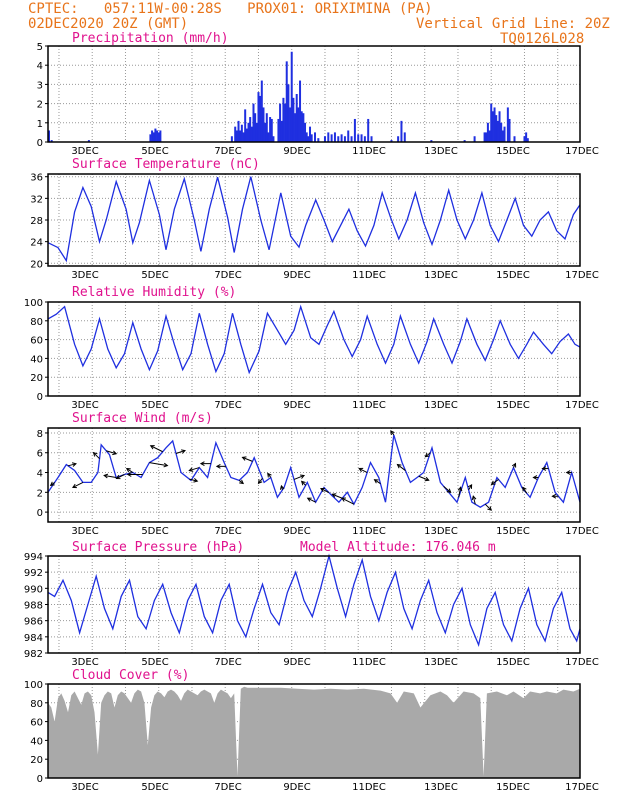 This screenshot has width=618, height=800. What do you see at coordinates (314, 732) in the screenshot?
I see `cloud-cover-area` at bounding box center [314, 732].